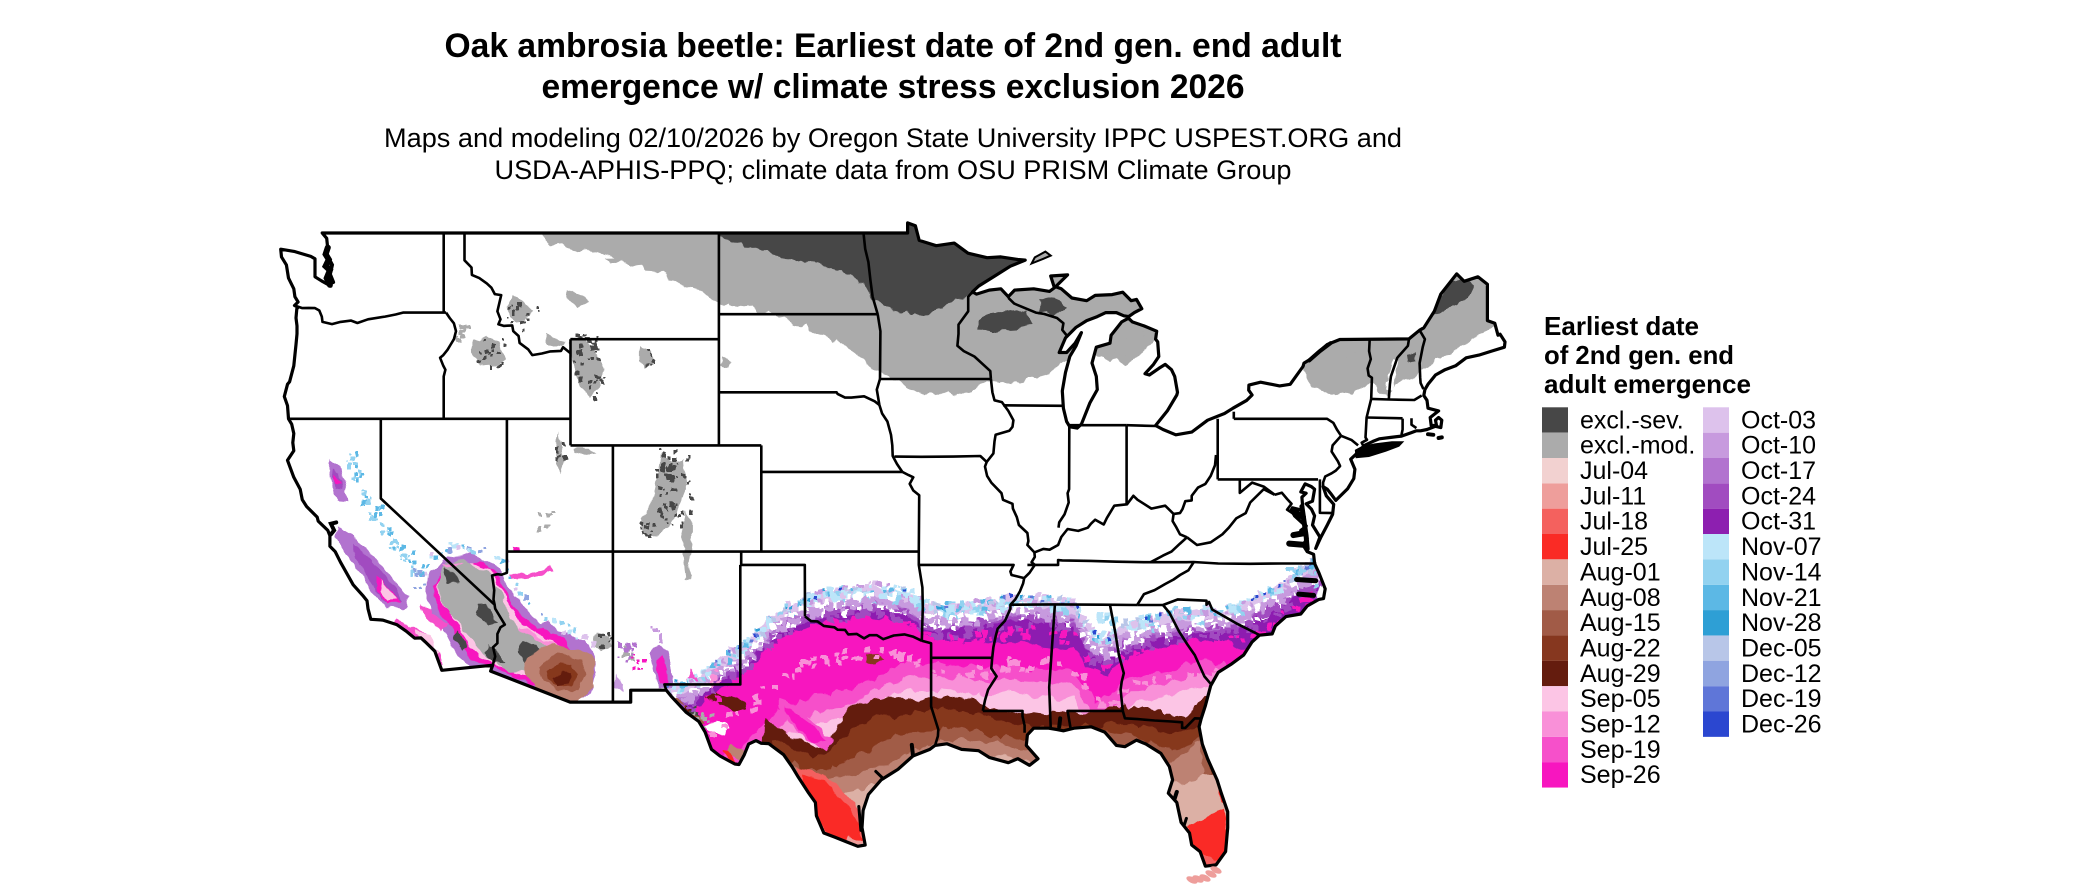  I want to click on svg-text: Oct-17, so click(1778, 471).